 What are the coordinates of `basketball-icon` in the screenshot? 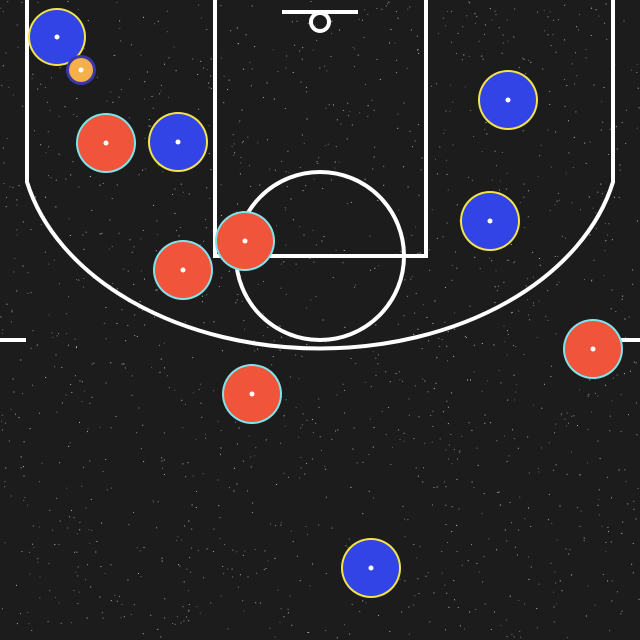 It's located at (81, 70).